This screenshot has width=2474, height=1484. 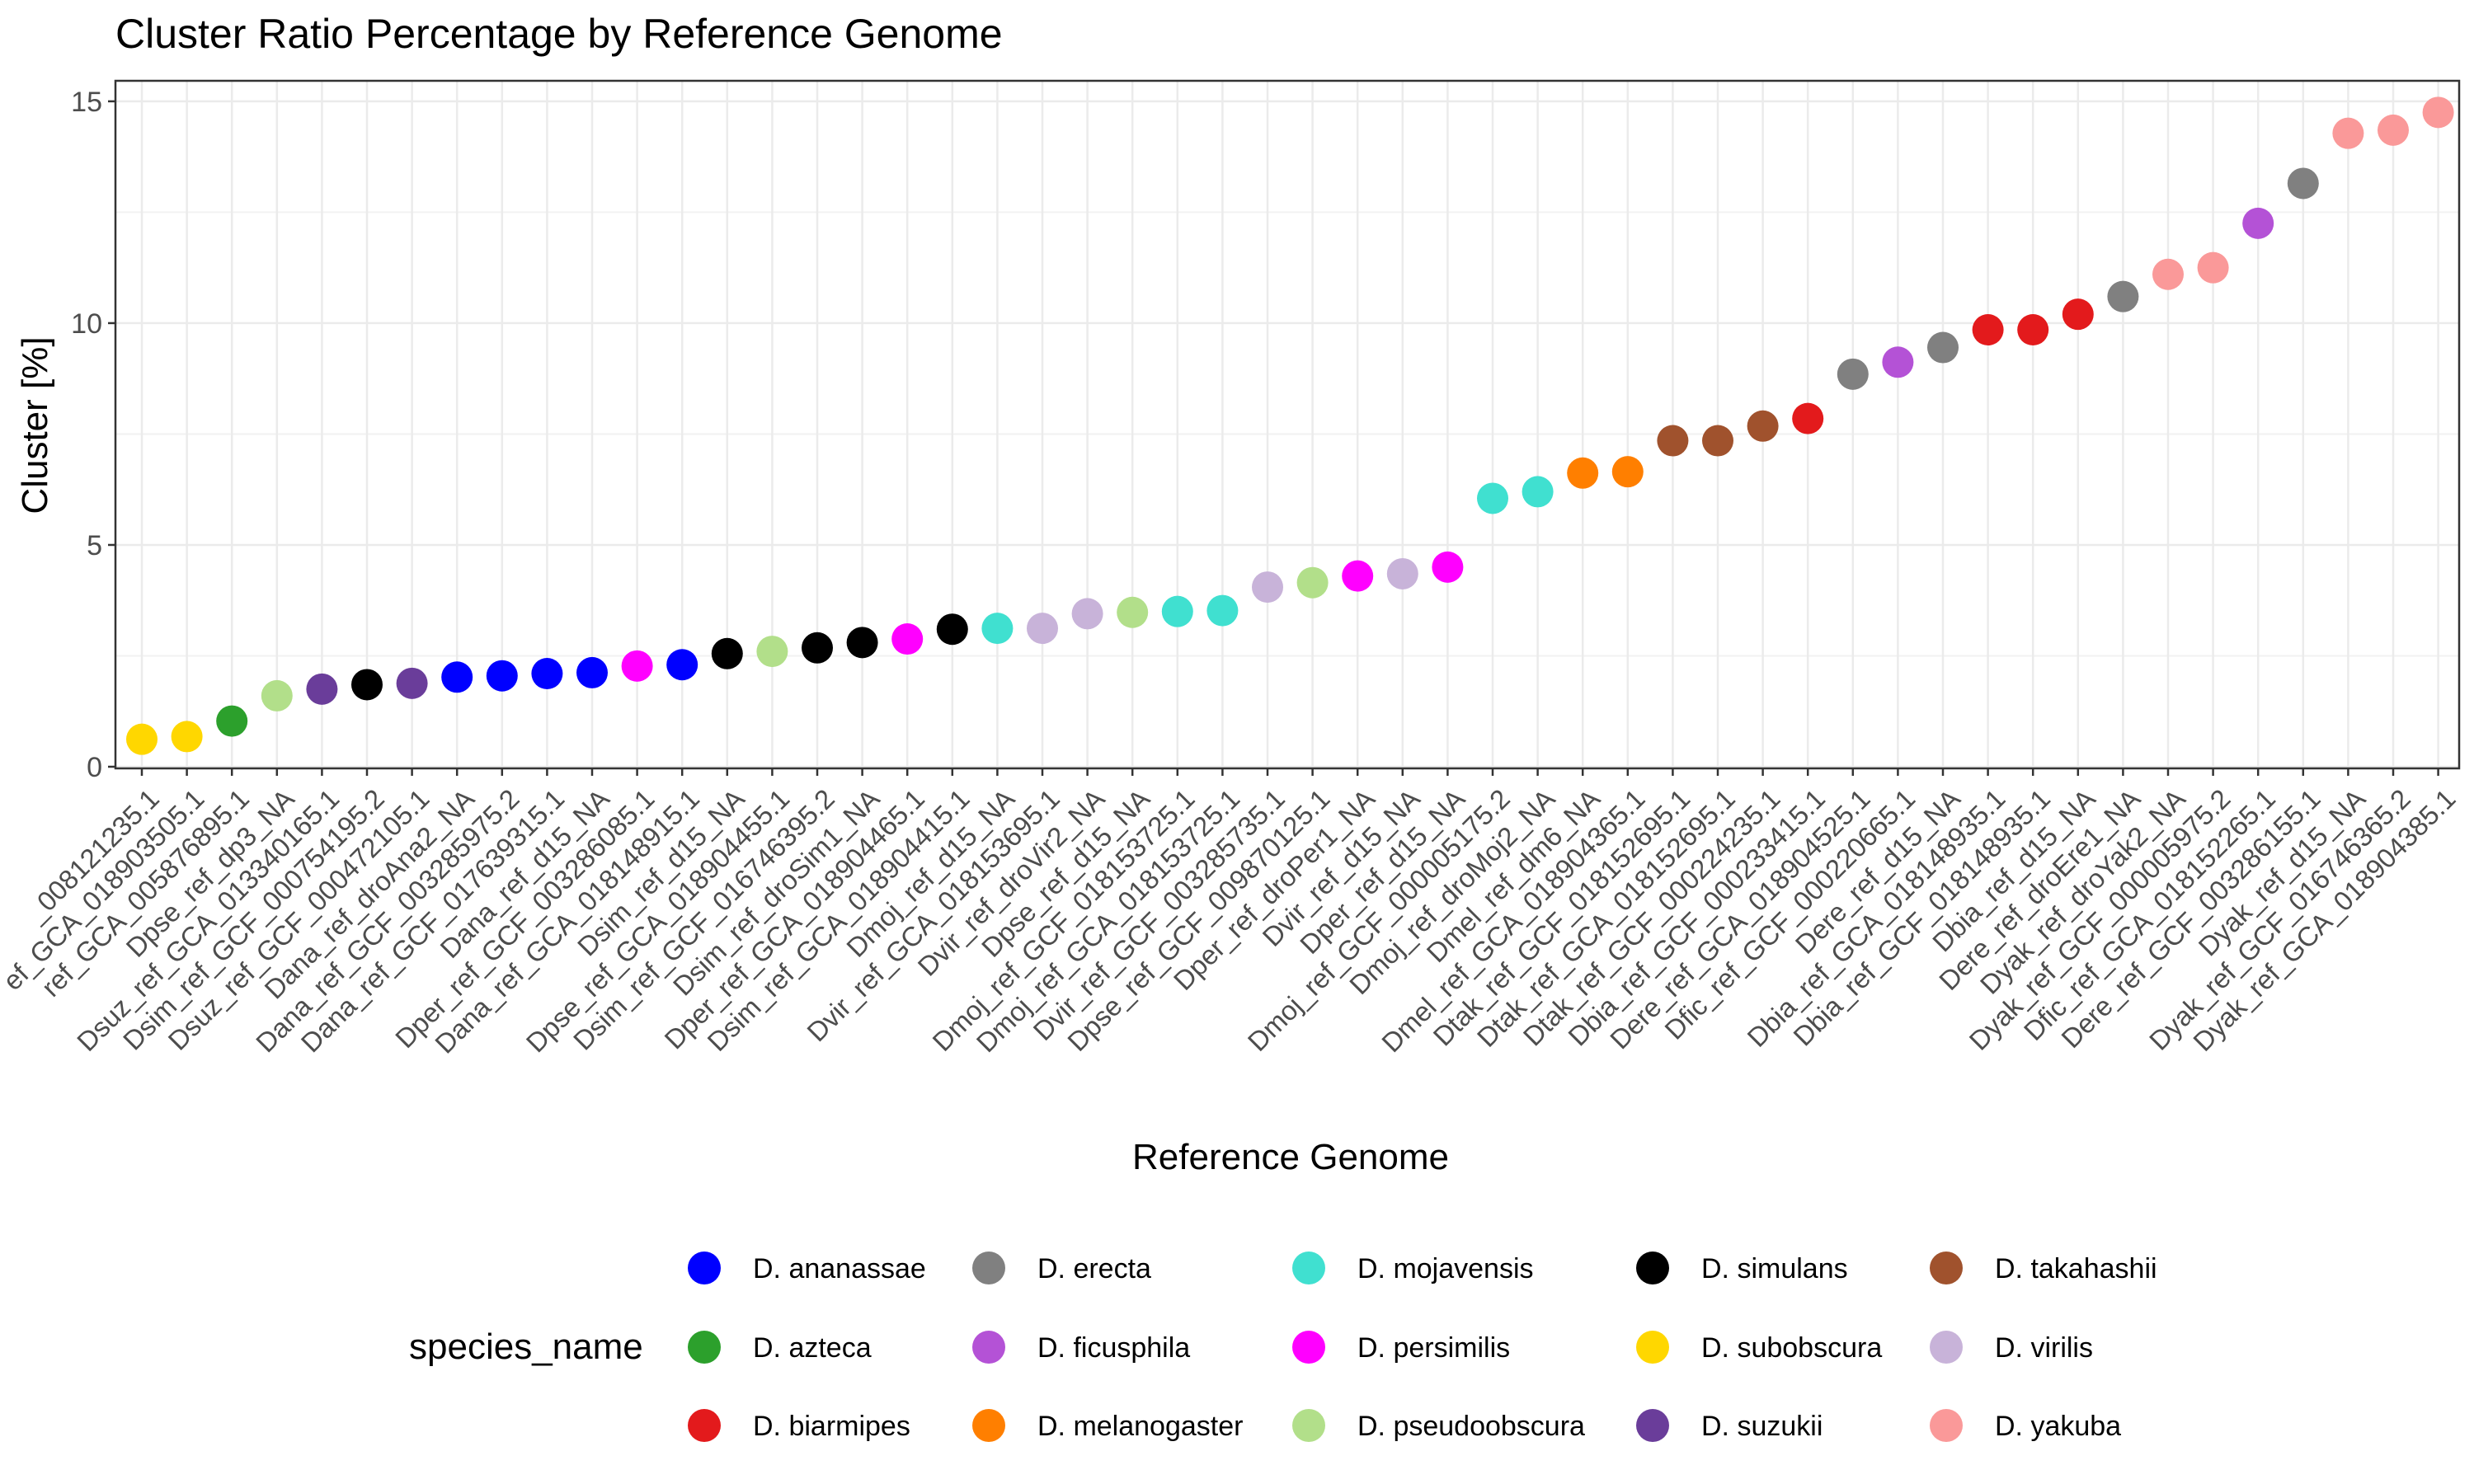 I want to click on y-tick-label: 15, so click(x=86, y=102).